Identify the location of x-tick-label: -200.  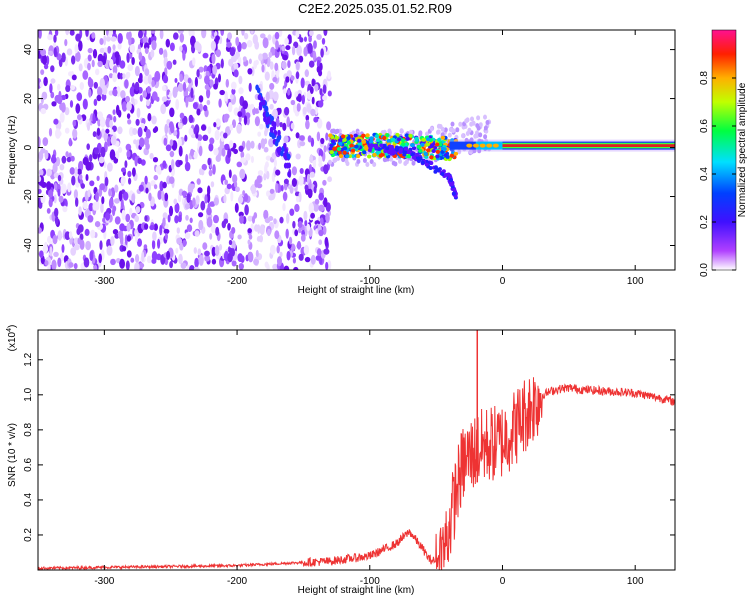
(237, 581).